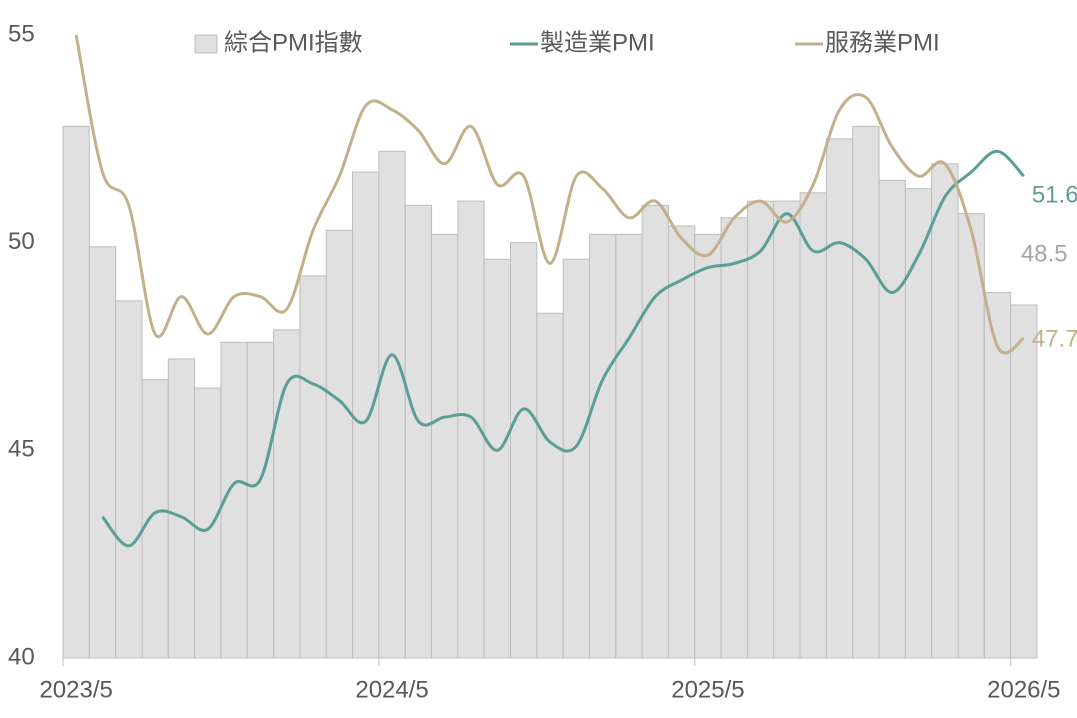 The width and height of the screenshot is (1077, 718). Describe the element at coordinates (391, 689) in the screenshot. I see `x-tick-label: 2024/5` at that location.